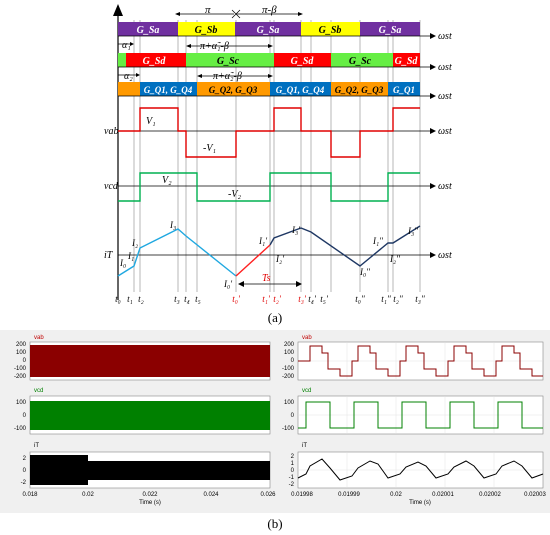 The height and width of the screenshot is (535, 550). What do you see at coordinates (20, 361) in the screenshot?
I see `scope-yticks: 200 100 0 -100 -200` at bounding box center [20, 361].